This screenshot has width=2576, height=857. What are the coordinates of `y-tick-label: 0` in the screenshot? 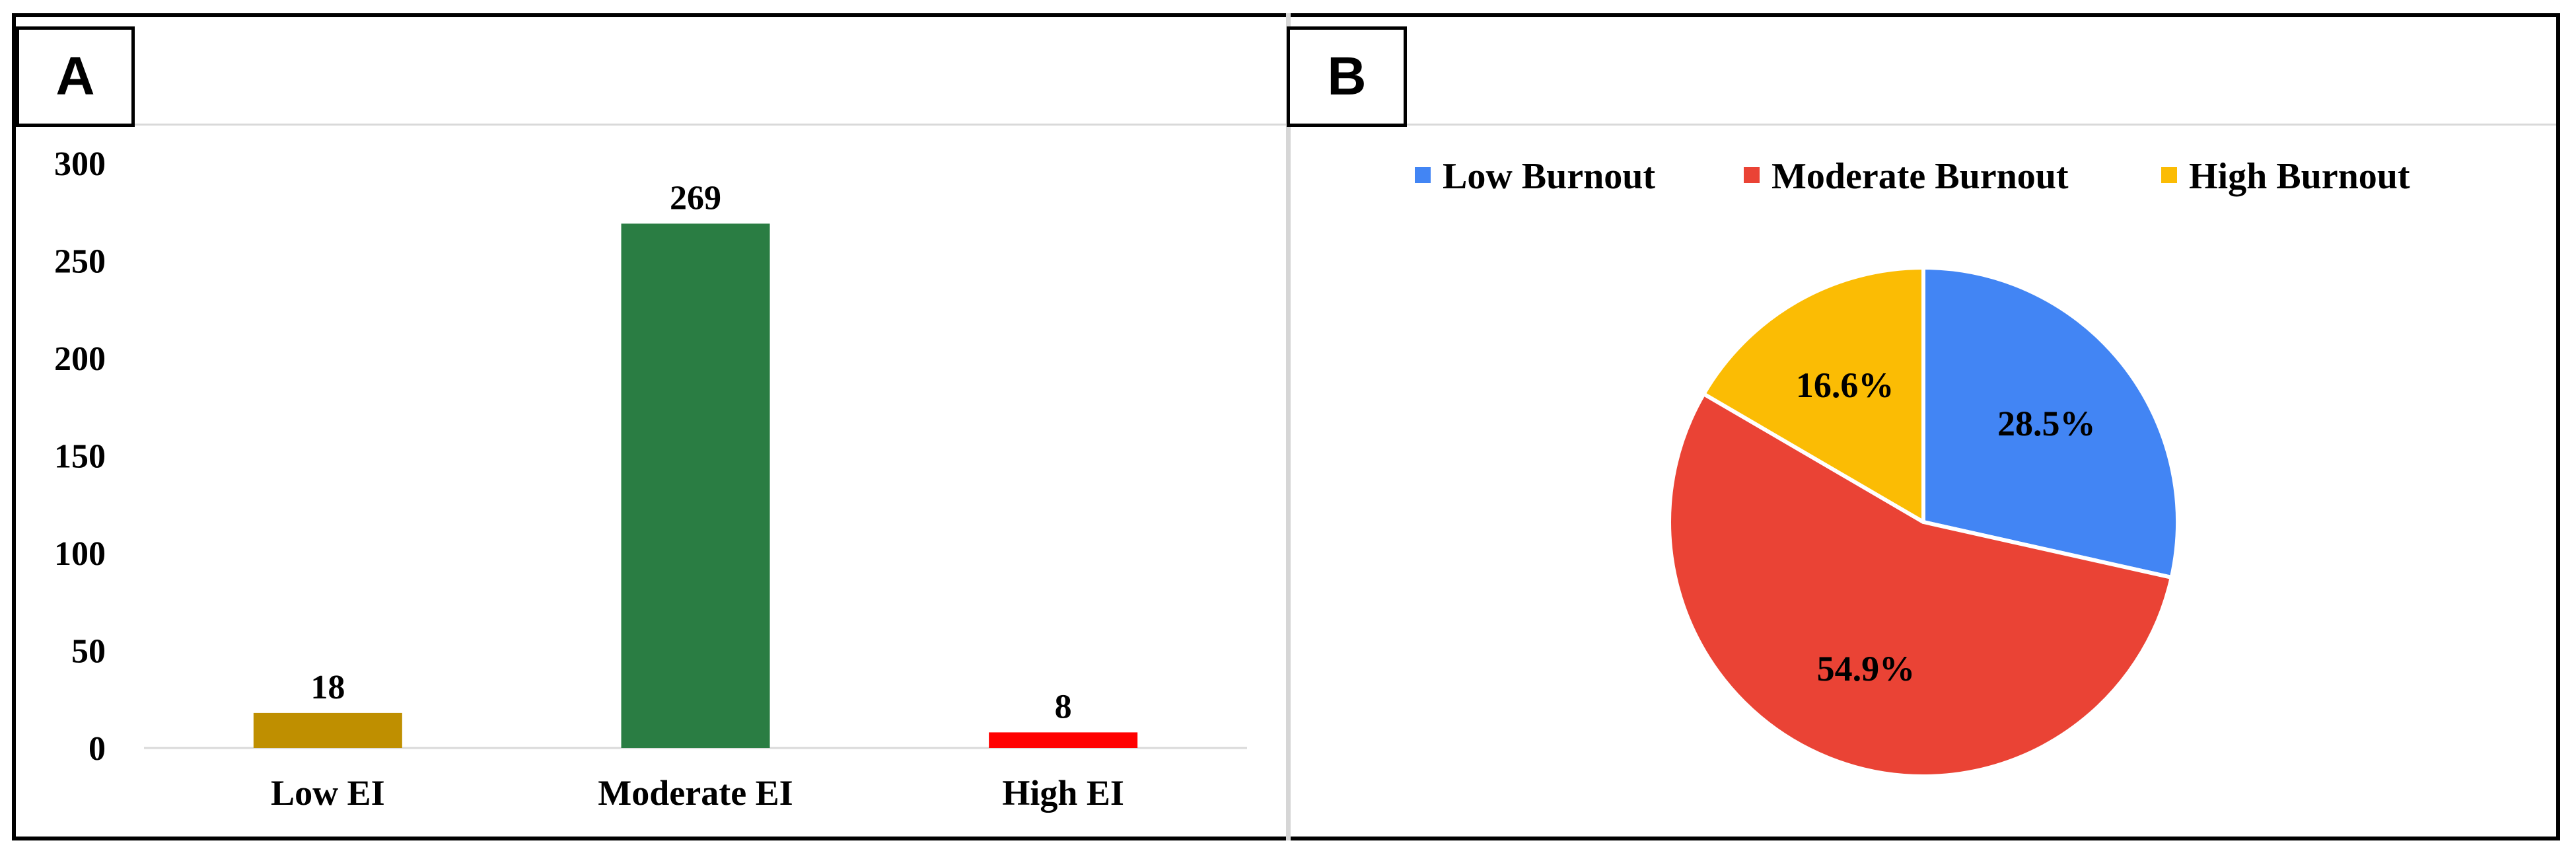 It's located at (97, 749).